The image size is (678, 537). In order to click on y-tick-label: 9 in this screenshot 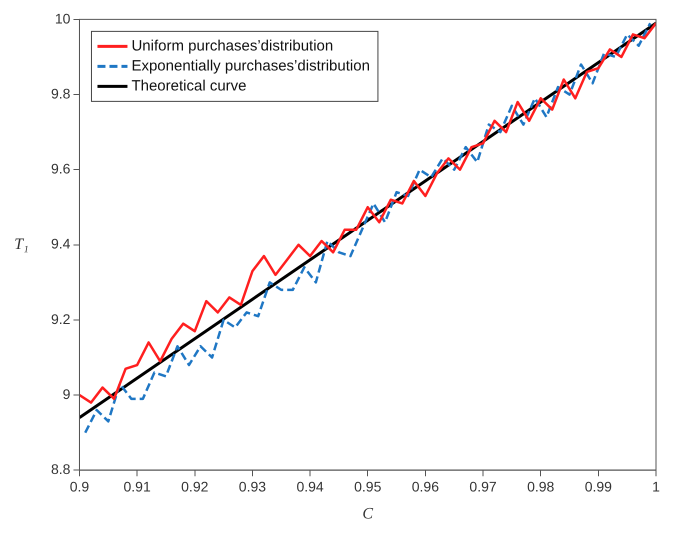, I will do `click(66, 394)`.